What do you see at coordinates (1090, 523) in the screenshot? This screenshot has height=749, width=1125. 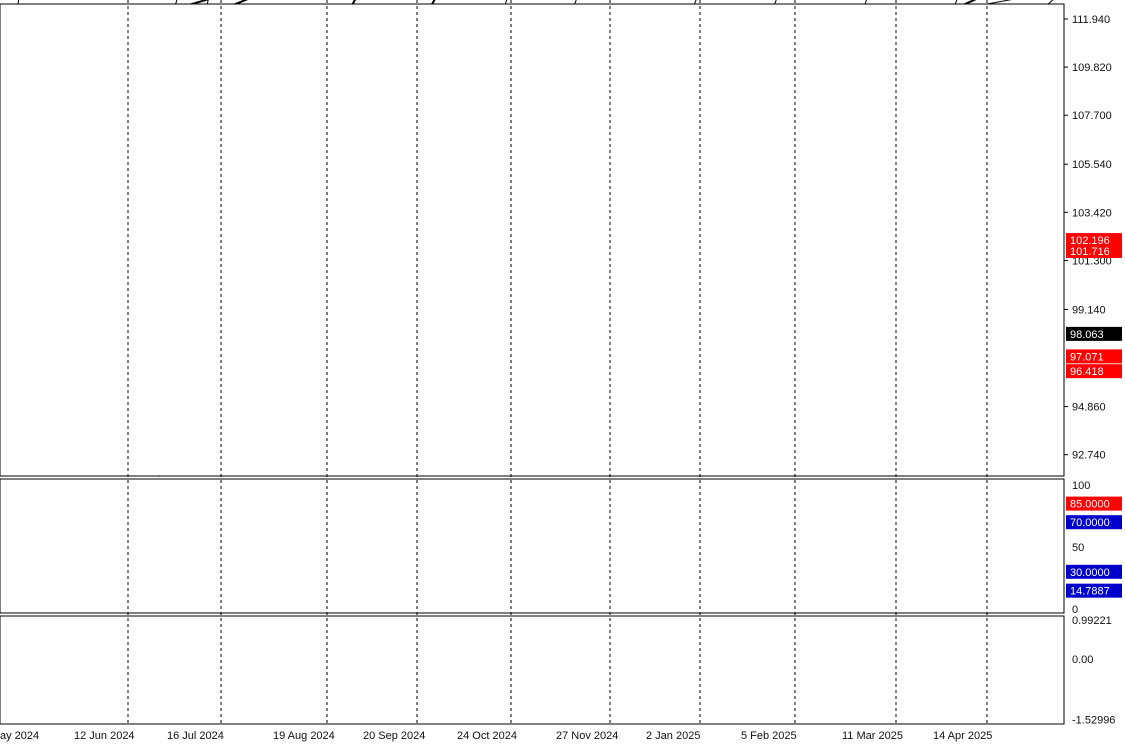 I see `osc-level-tag: 70.0000` at bounding box center [1090, 523].